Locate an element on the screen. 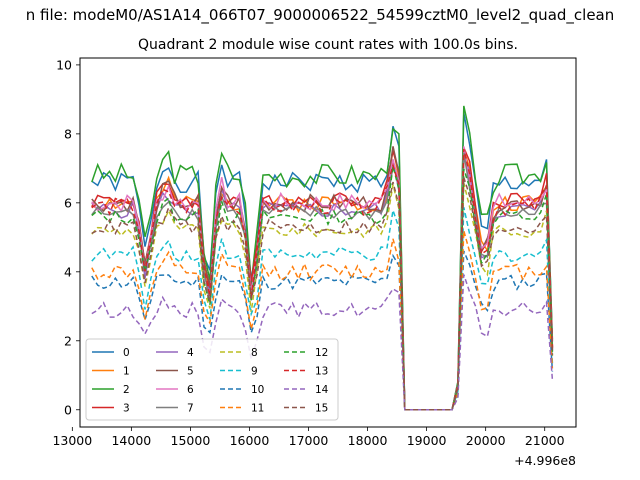  legend-label-7: 7 is located at coordinates (190, 409).